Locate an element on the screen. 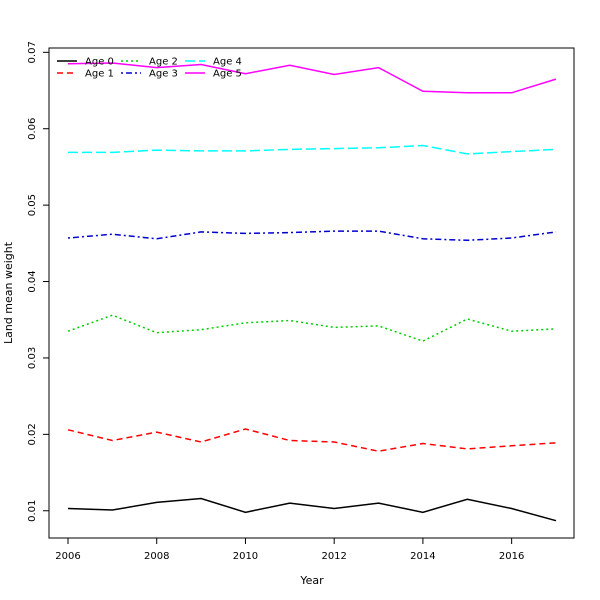 This screenshot has width=600, height=600. y-tick-label: 0.06 is located at coordinates (32, 129).